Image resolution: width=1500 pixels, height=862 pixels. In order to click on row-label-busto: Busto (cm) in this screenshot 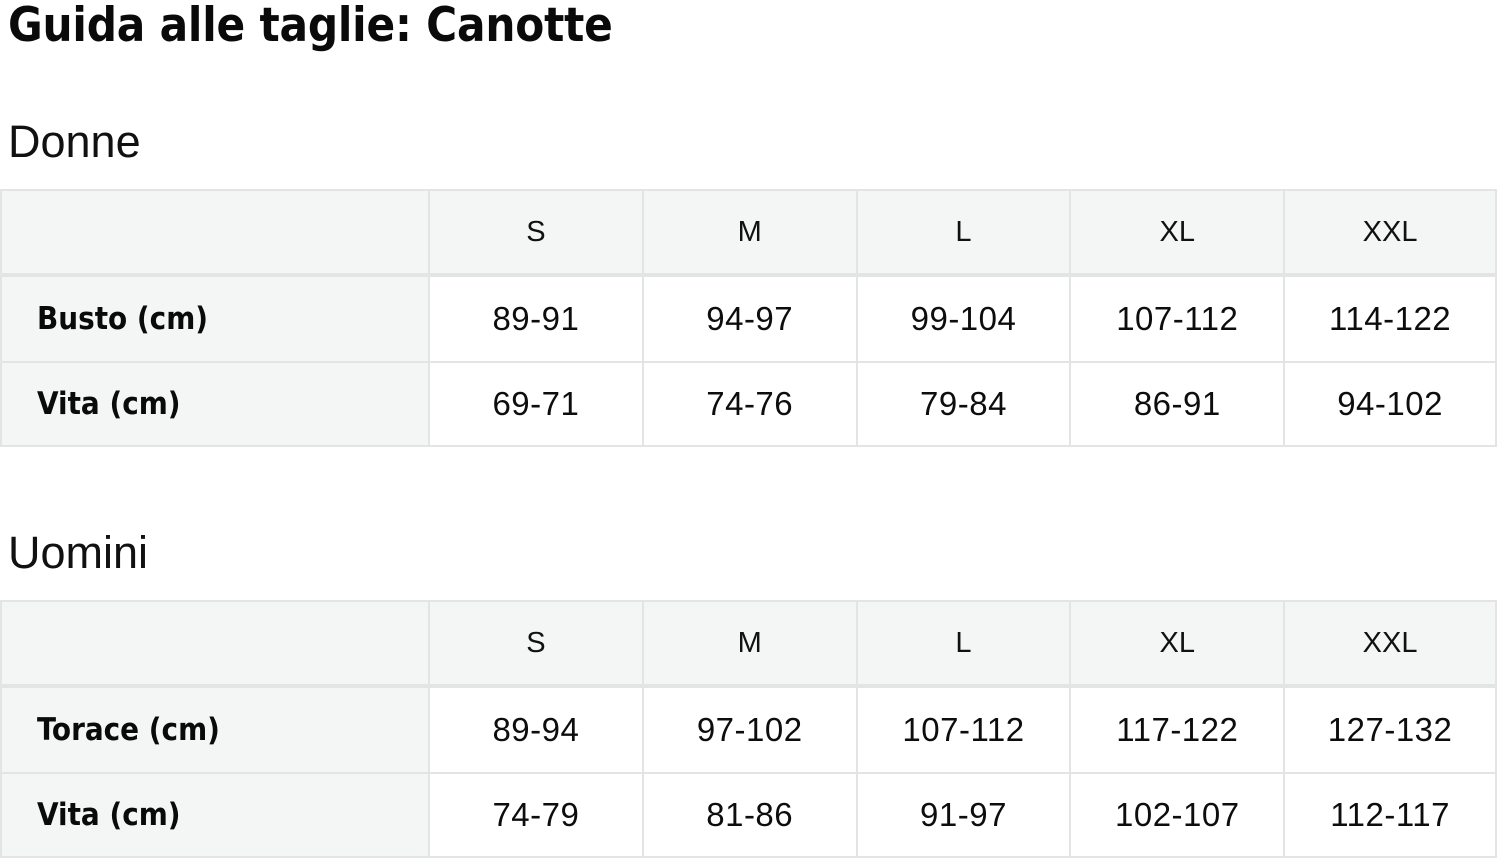, I will do `click(214, 318)`.